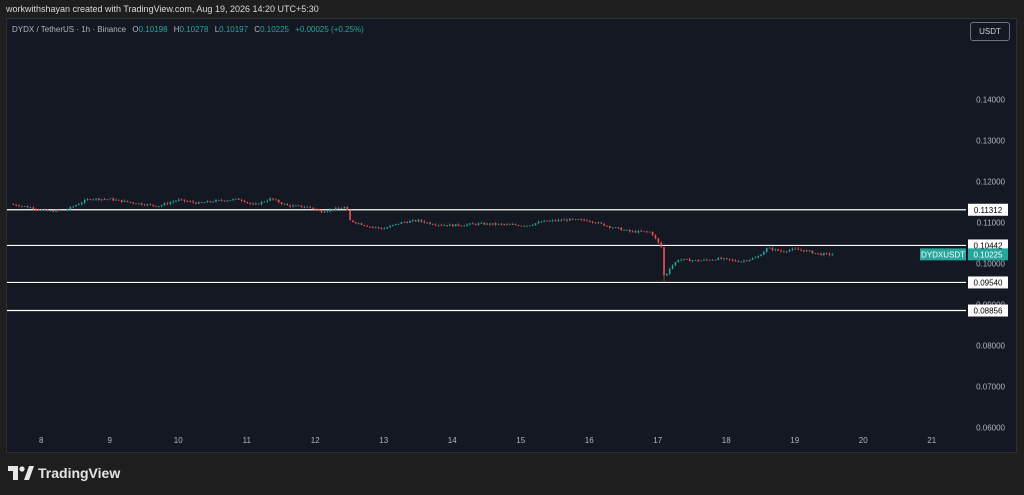 This screenshot has width=1024, height=495. Describe the element at coordinates (988, 282) in the screenshot. I see `level-badge-text: 0.09540` at that location.